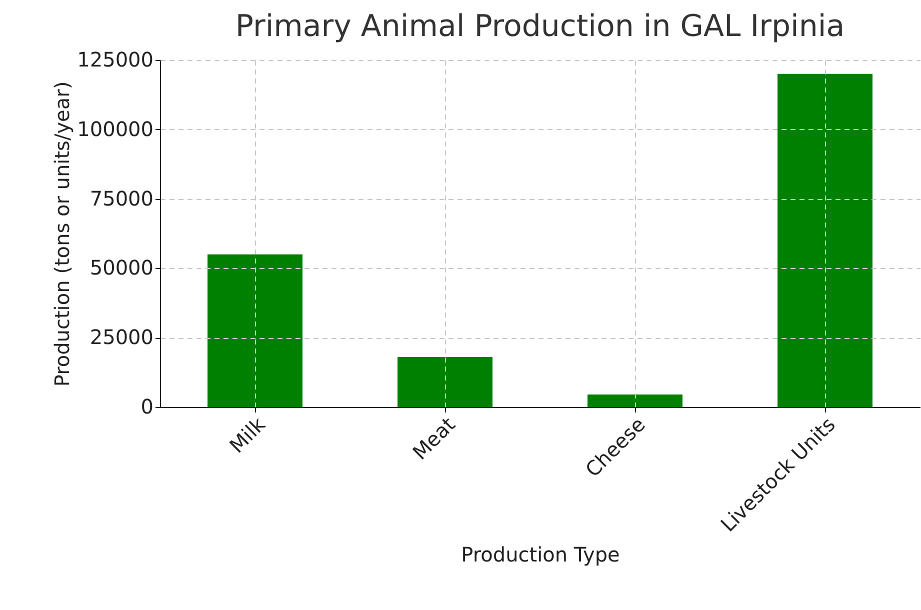  Describe the element at coordinates (122, 268) in the screenshot. I see `y-tick-label: 50000` at that location.